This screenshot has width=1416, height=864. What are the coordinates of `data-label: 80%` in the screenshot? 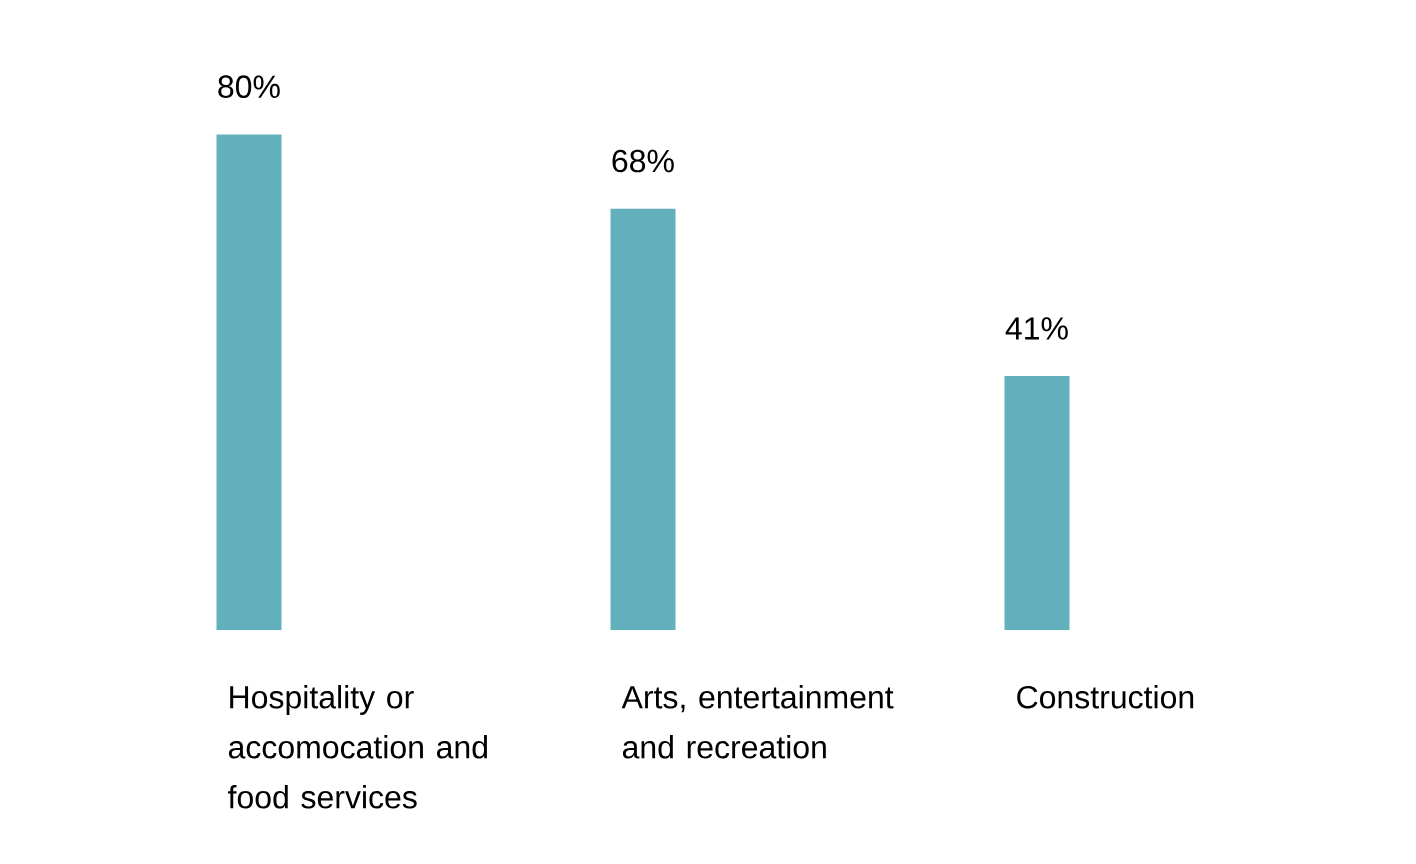 It's located at (249, 87).